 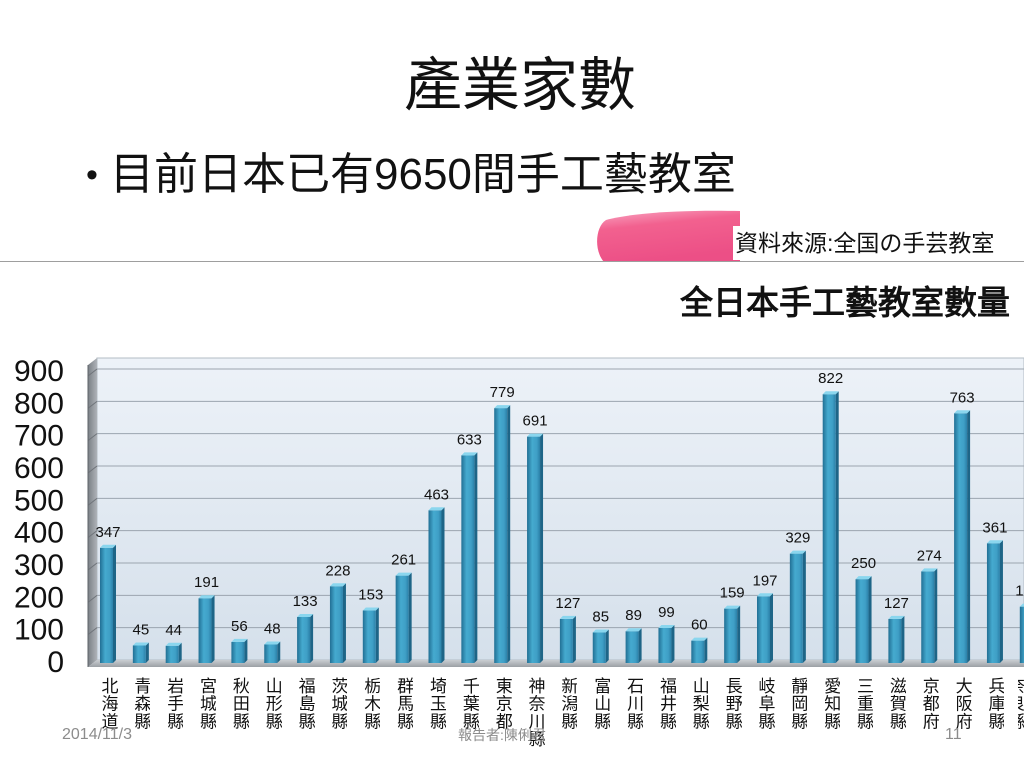 I want to click on category-label-19: 山梨縣, so click(x=699, y=704).